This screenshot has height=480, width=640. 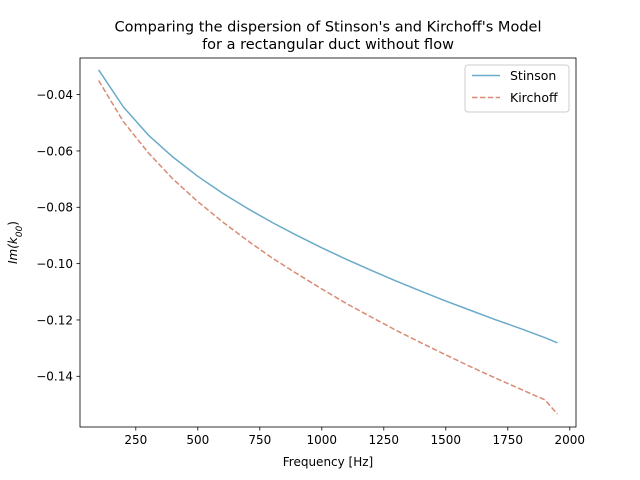 I want to click on x-tick-label: 1750, so click(x=508, y=440).